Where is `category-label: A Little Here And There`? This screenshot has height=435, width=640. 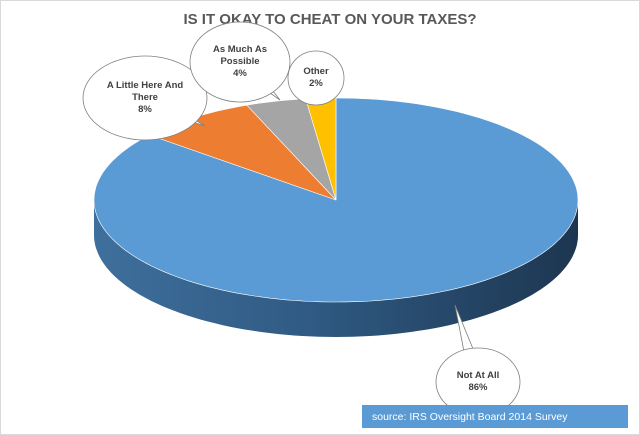 category-label: A Little Here And There is located at coordinates (145, 91).